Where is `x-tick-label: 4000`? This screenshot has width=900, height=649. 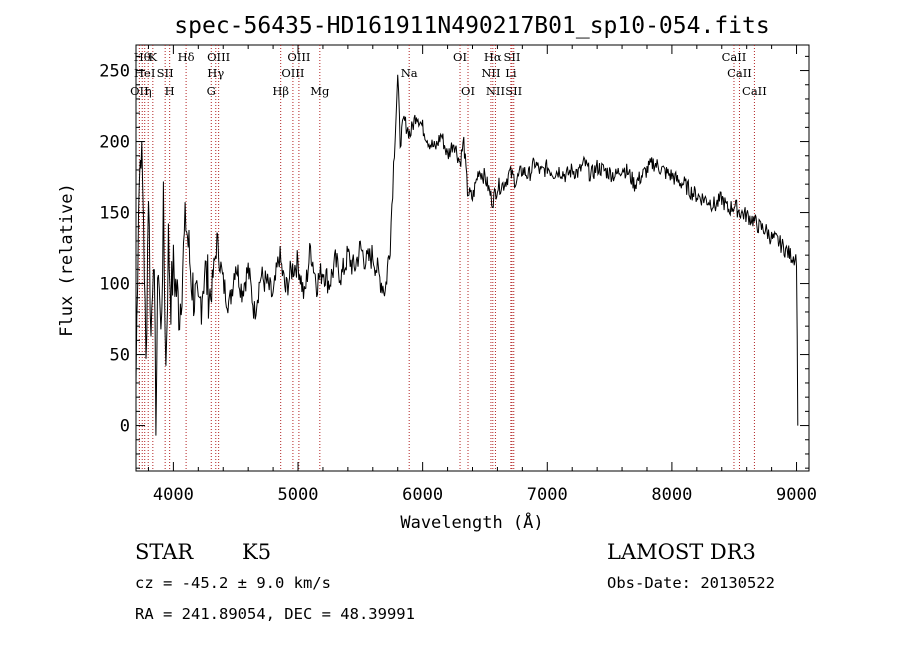
x-tick-label: 4000 is located at coordinates (173, 495).